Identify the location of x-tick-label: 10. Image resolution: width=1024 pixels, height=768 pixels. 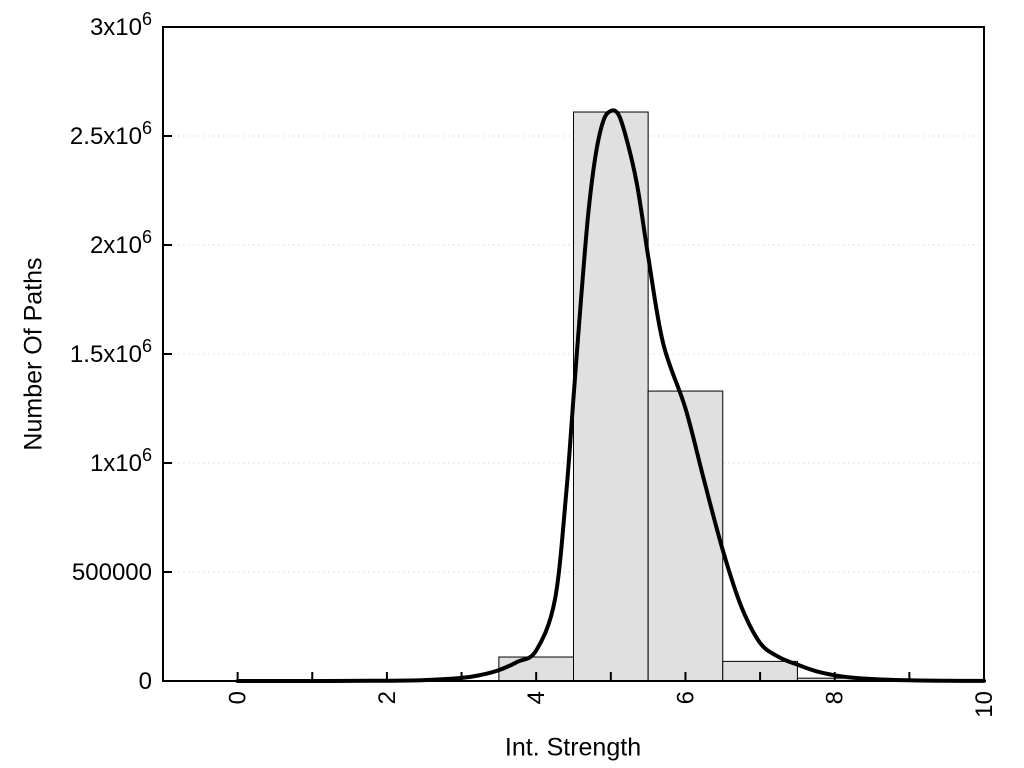
(984, 704).